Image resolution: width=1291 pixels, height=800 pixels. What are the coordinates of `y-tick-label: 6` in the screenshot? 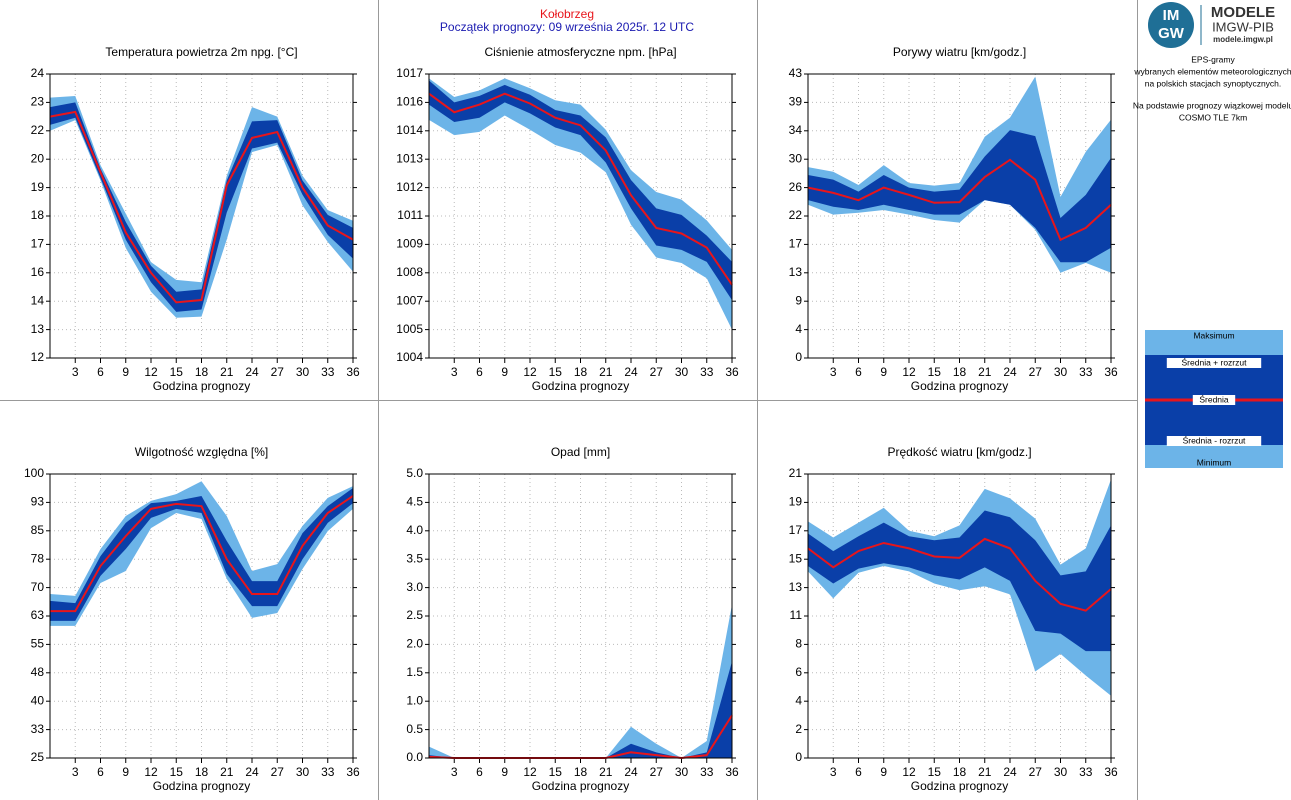 It's located at (798, 672).